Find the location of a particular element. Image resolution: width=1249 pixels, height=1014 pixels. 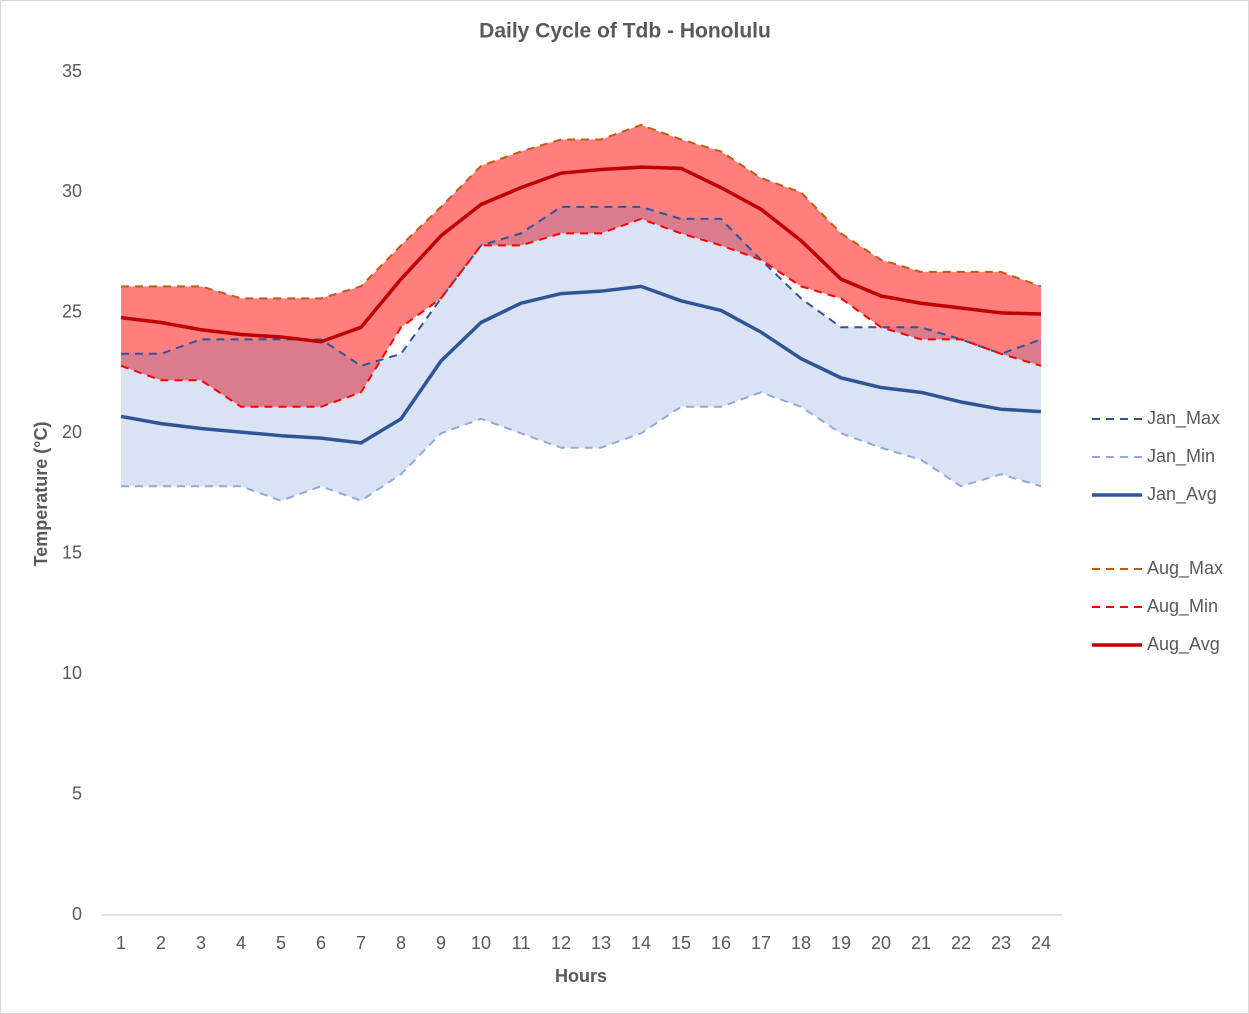

x-tick-label: 4 is located at coordinates (241, 943).